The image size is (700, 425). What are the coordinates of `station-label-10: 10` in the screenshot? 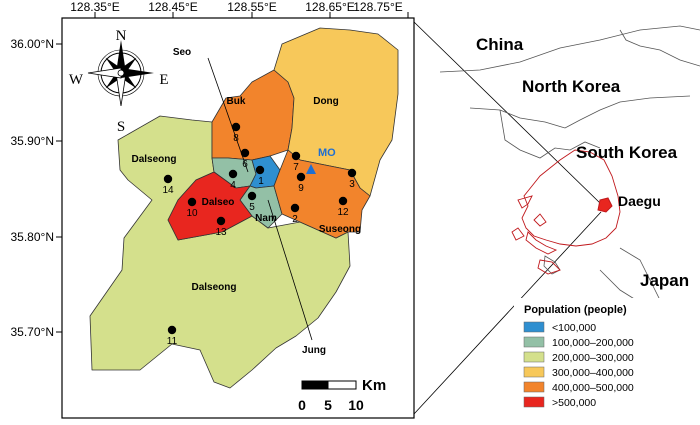 It's located at (192, 213).